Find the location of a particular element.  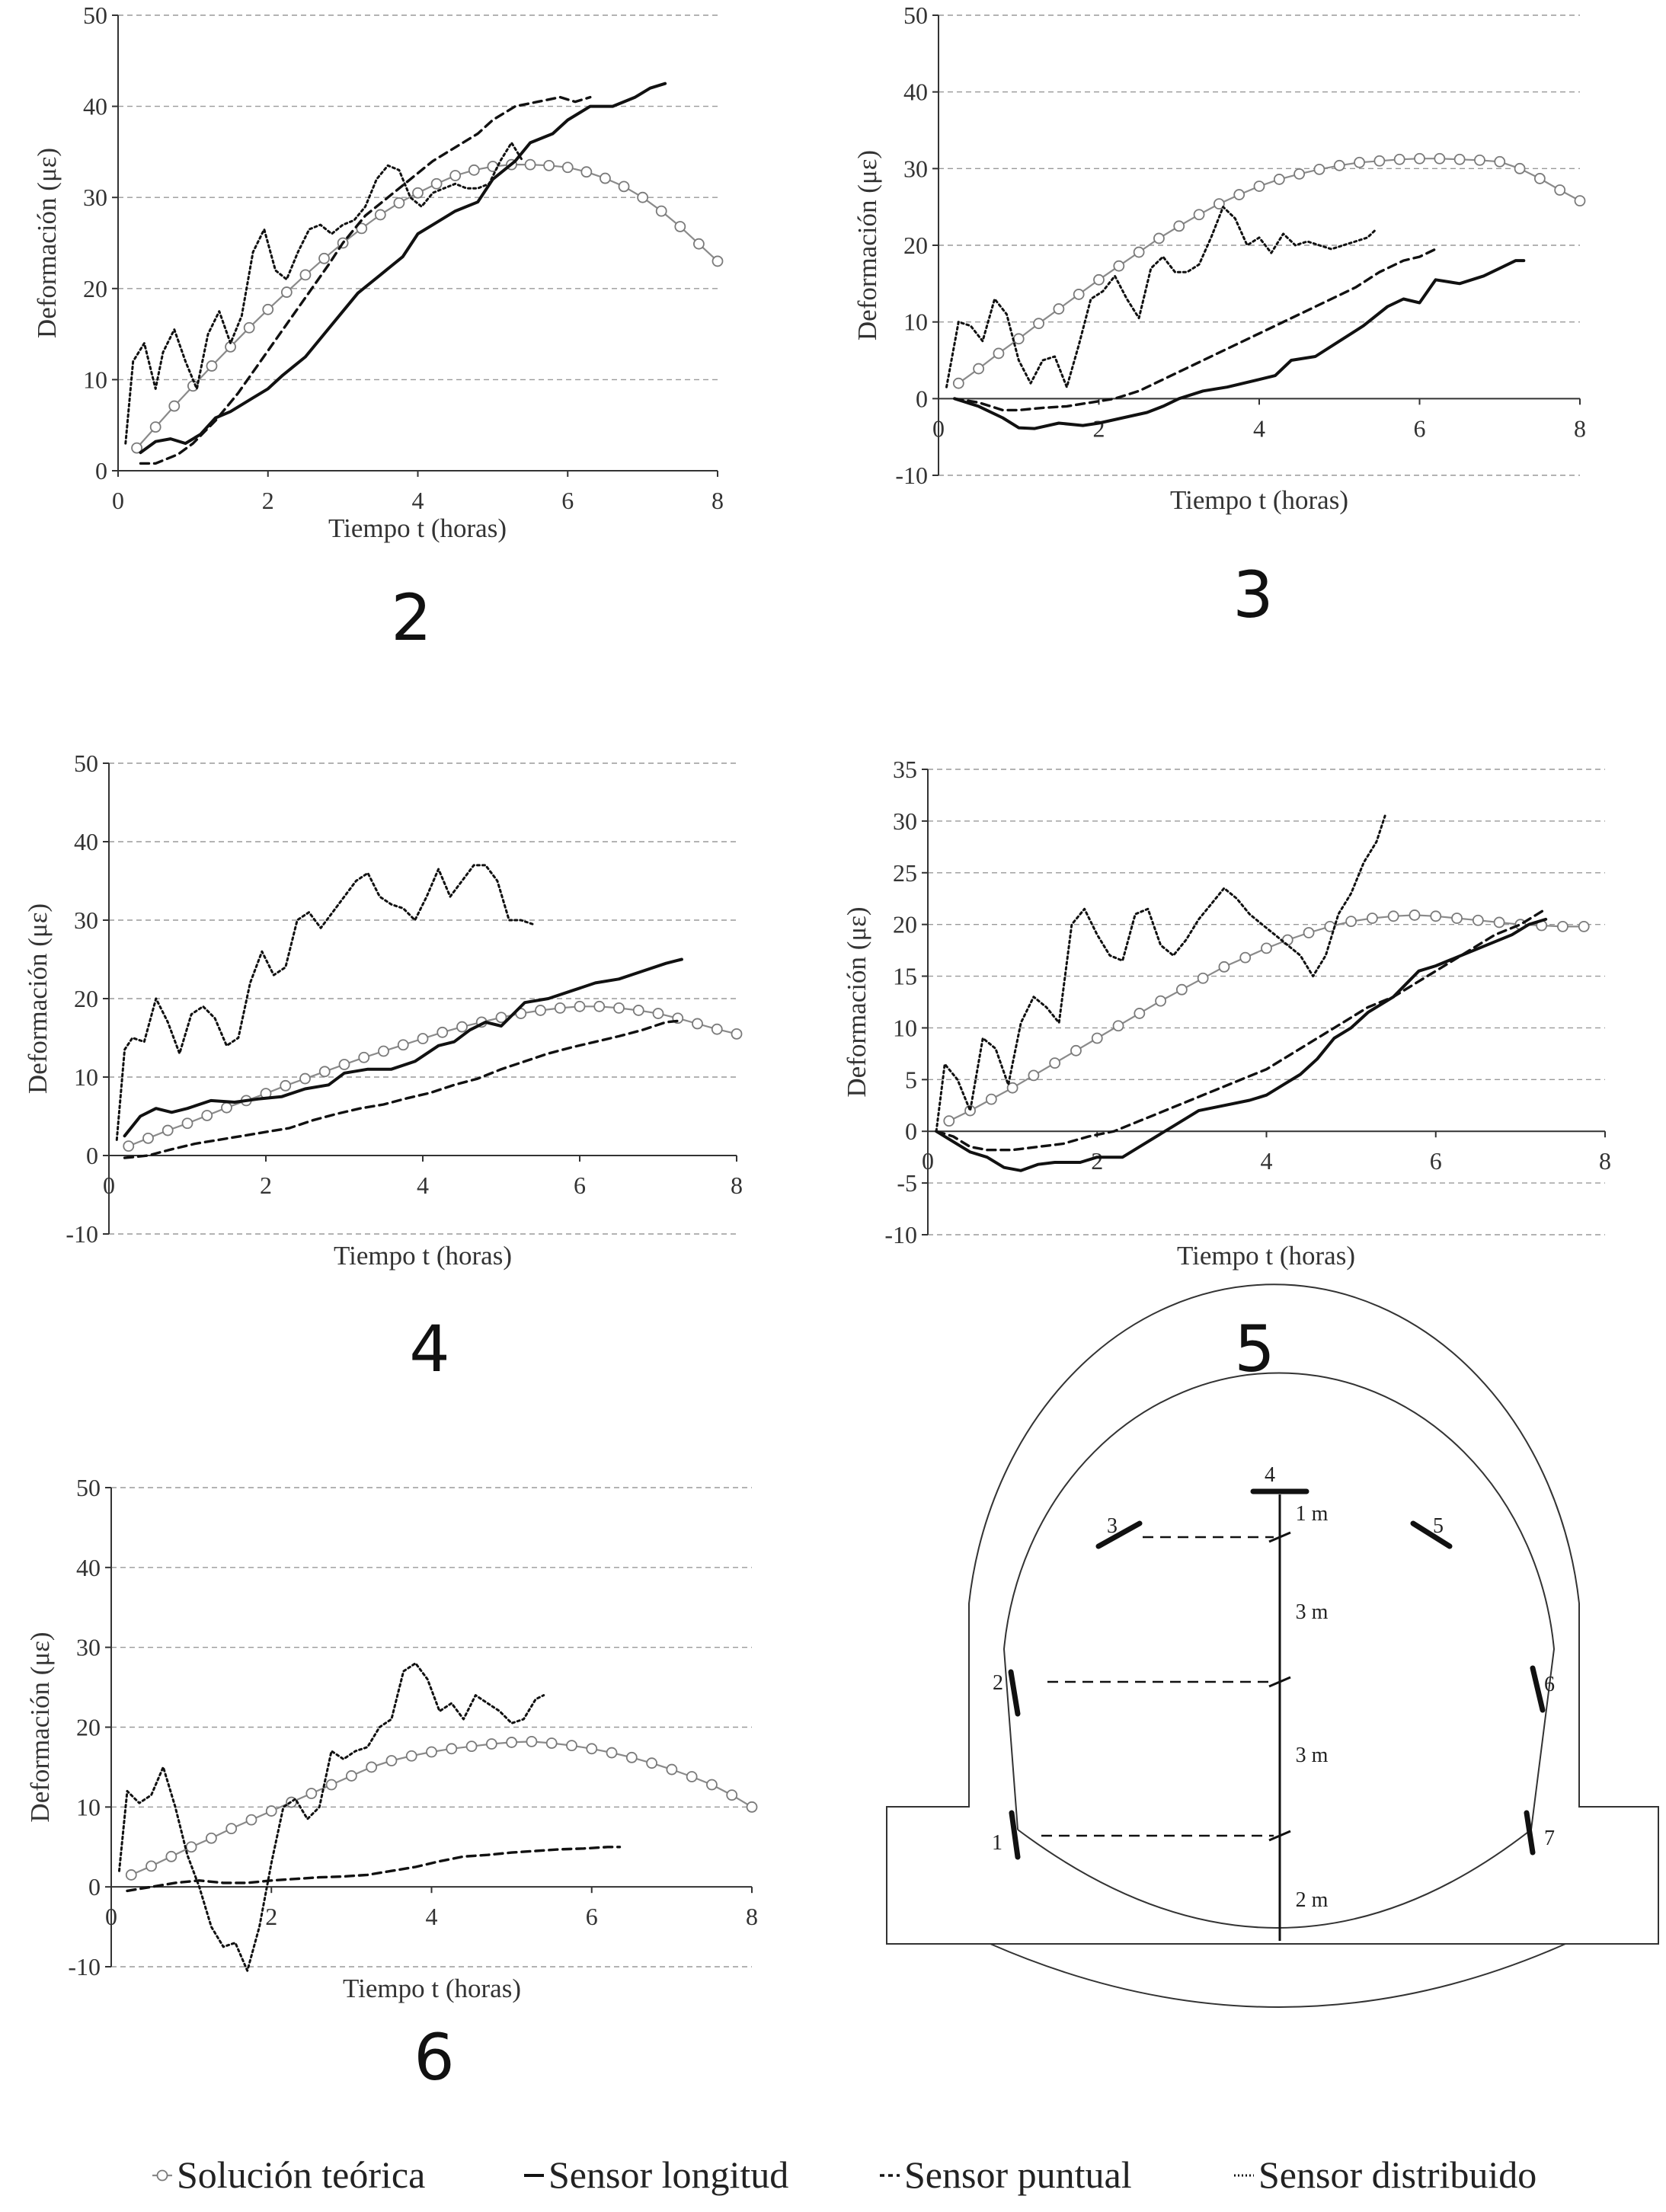

sensor-label: 7 is located at coordinates (1549, 1838).